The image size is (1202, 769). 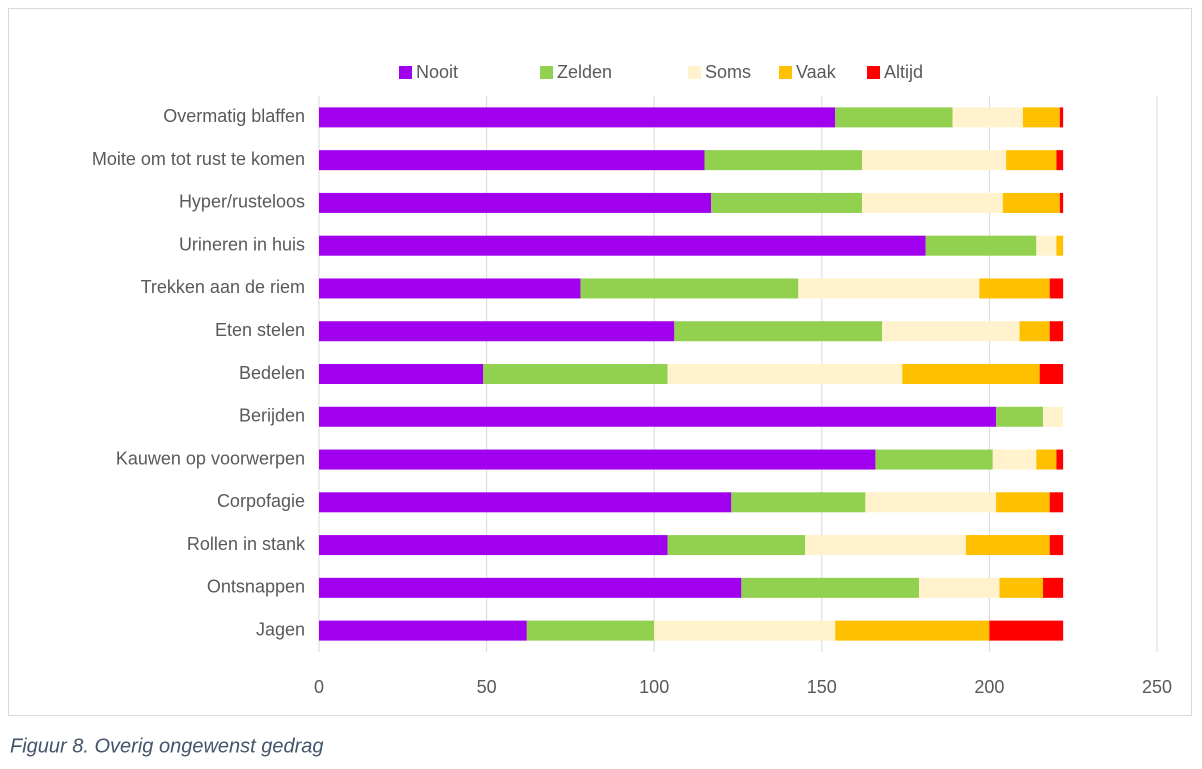 I want to click on y-tick-label: Rollen in stank, so click(x=246, y=544).